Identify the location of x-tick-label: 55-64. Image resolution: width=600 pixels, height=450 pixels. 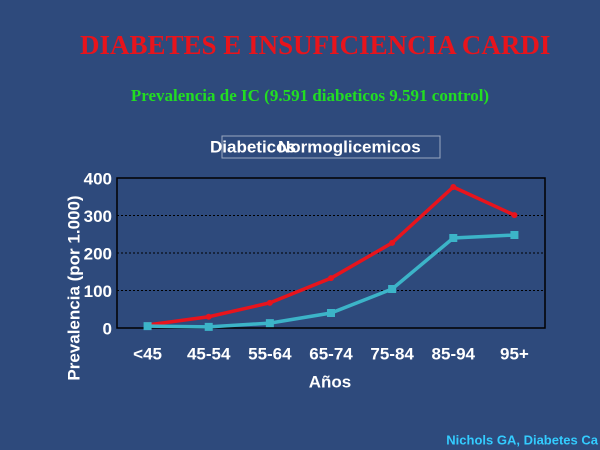
(270, 353).